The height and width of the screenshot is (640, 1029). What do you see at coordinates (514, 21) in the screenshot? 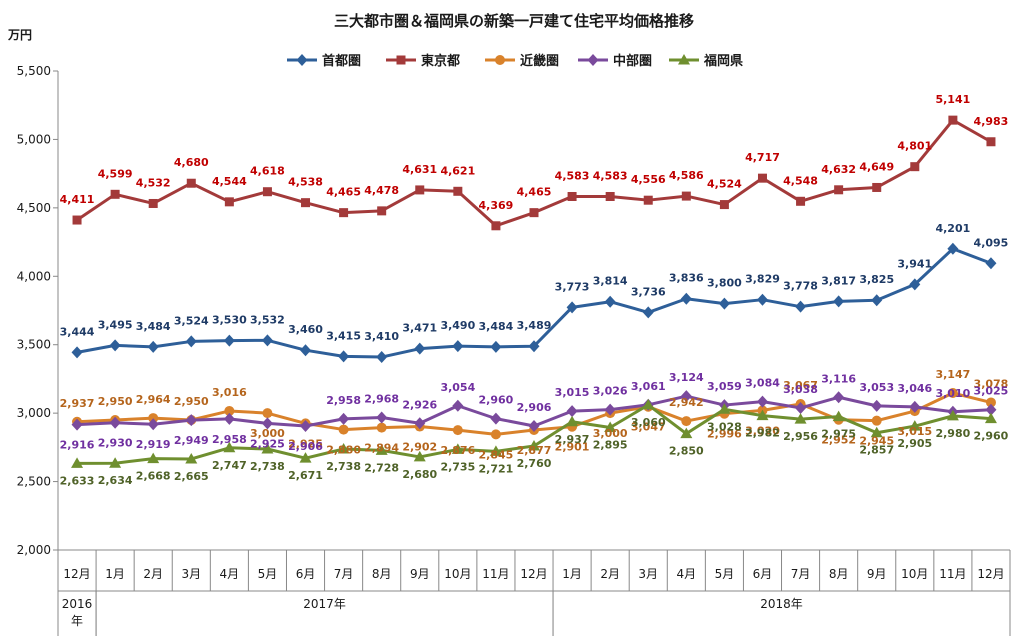
I see `chart-title: 三大都市圏＆福岡県の新築一戸建て住宅平均価格推移` at bounding box center [514, 21].